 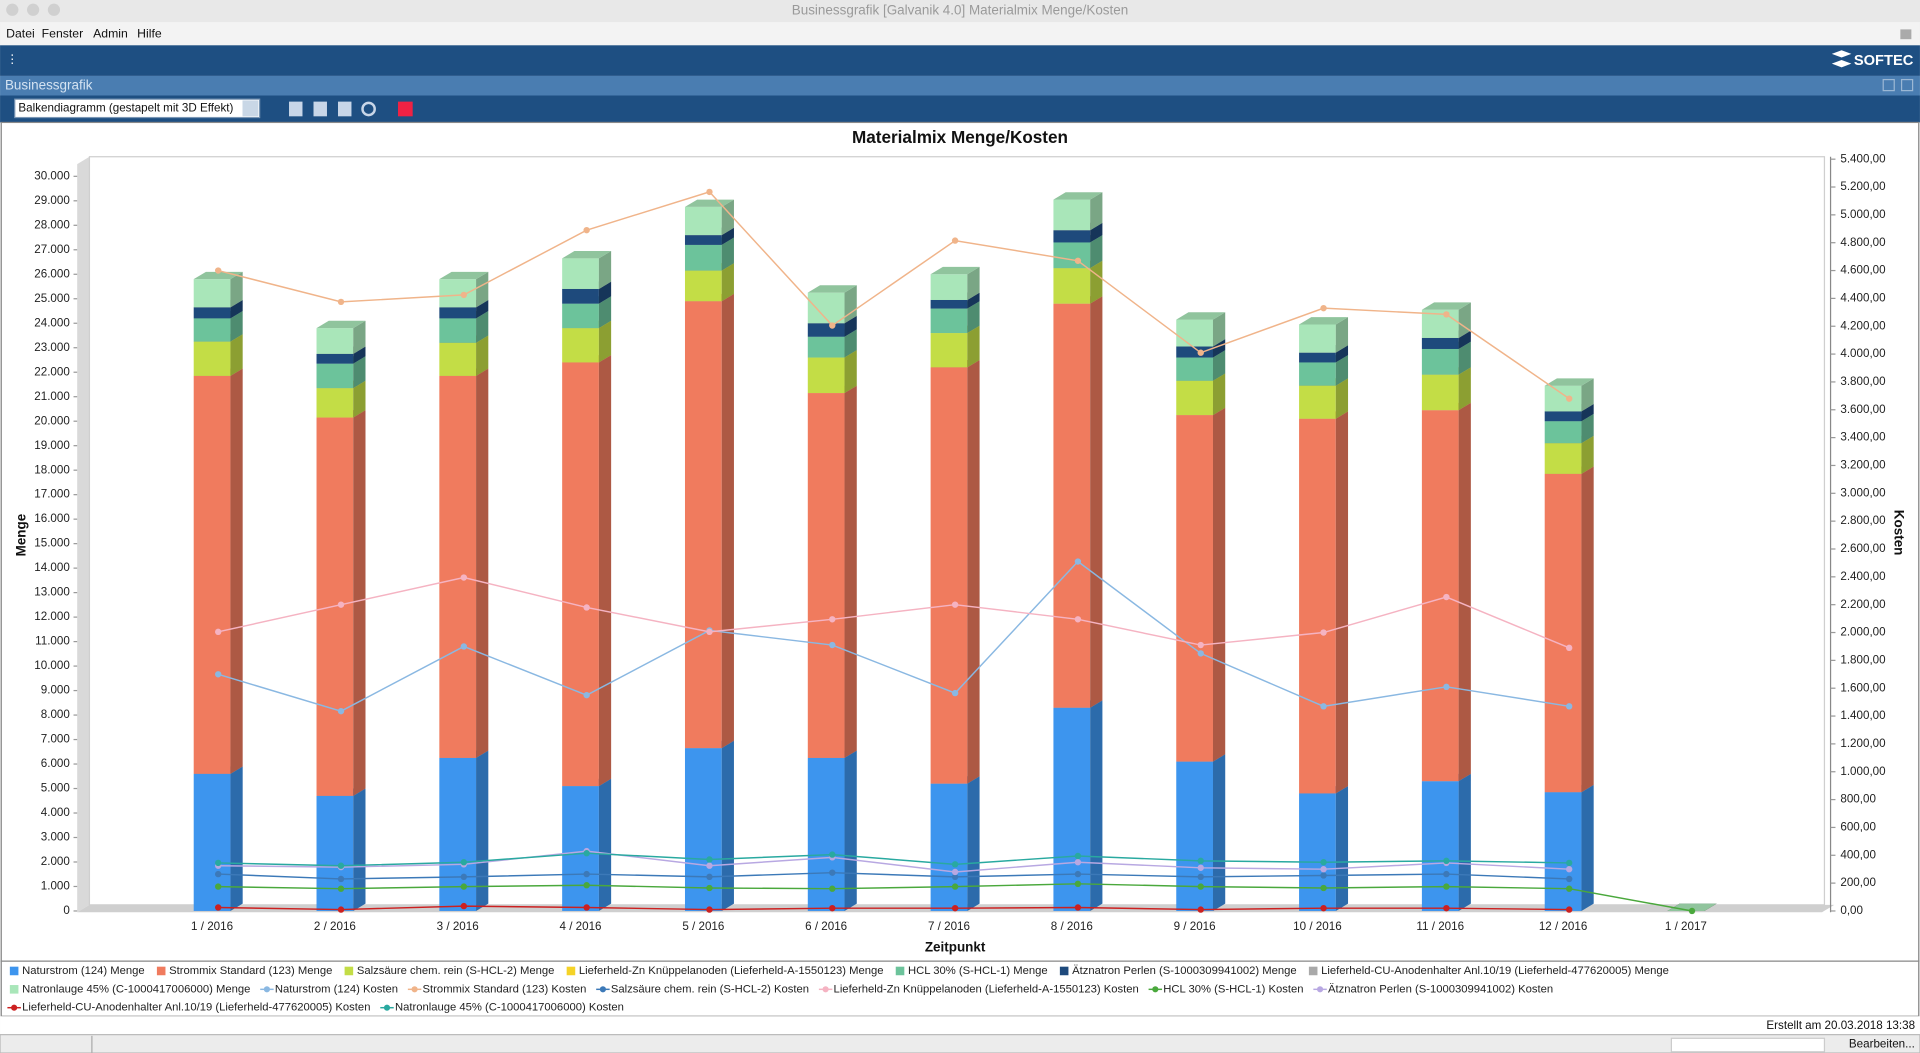 I want to click on logo-icon, so click(x=1841, y=59).